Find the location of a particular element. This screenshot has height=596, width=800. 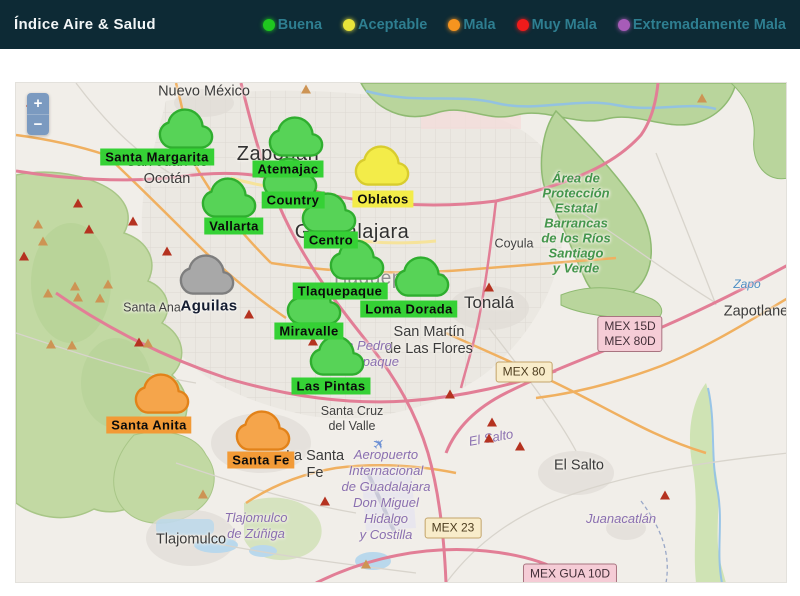

zoom-control: + − is located at coordinates (38, 114).